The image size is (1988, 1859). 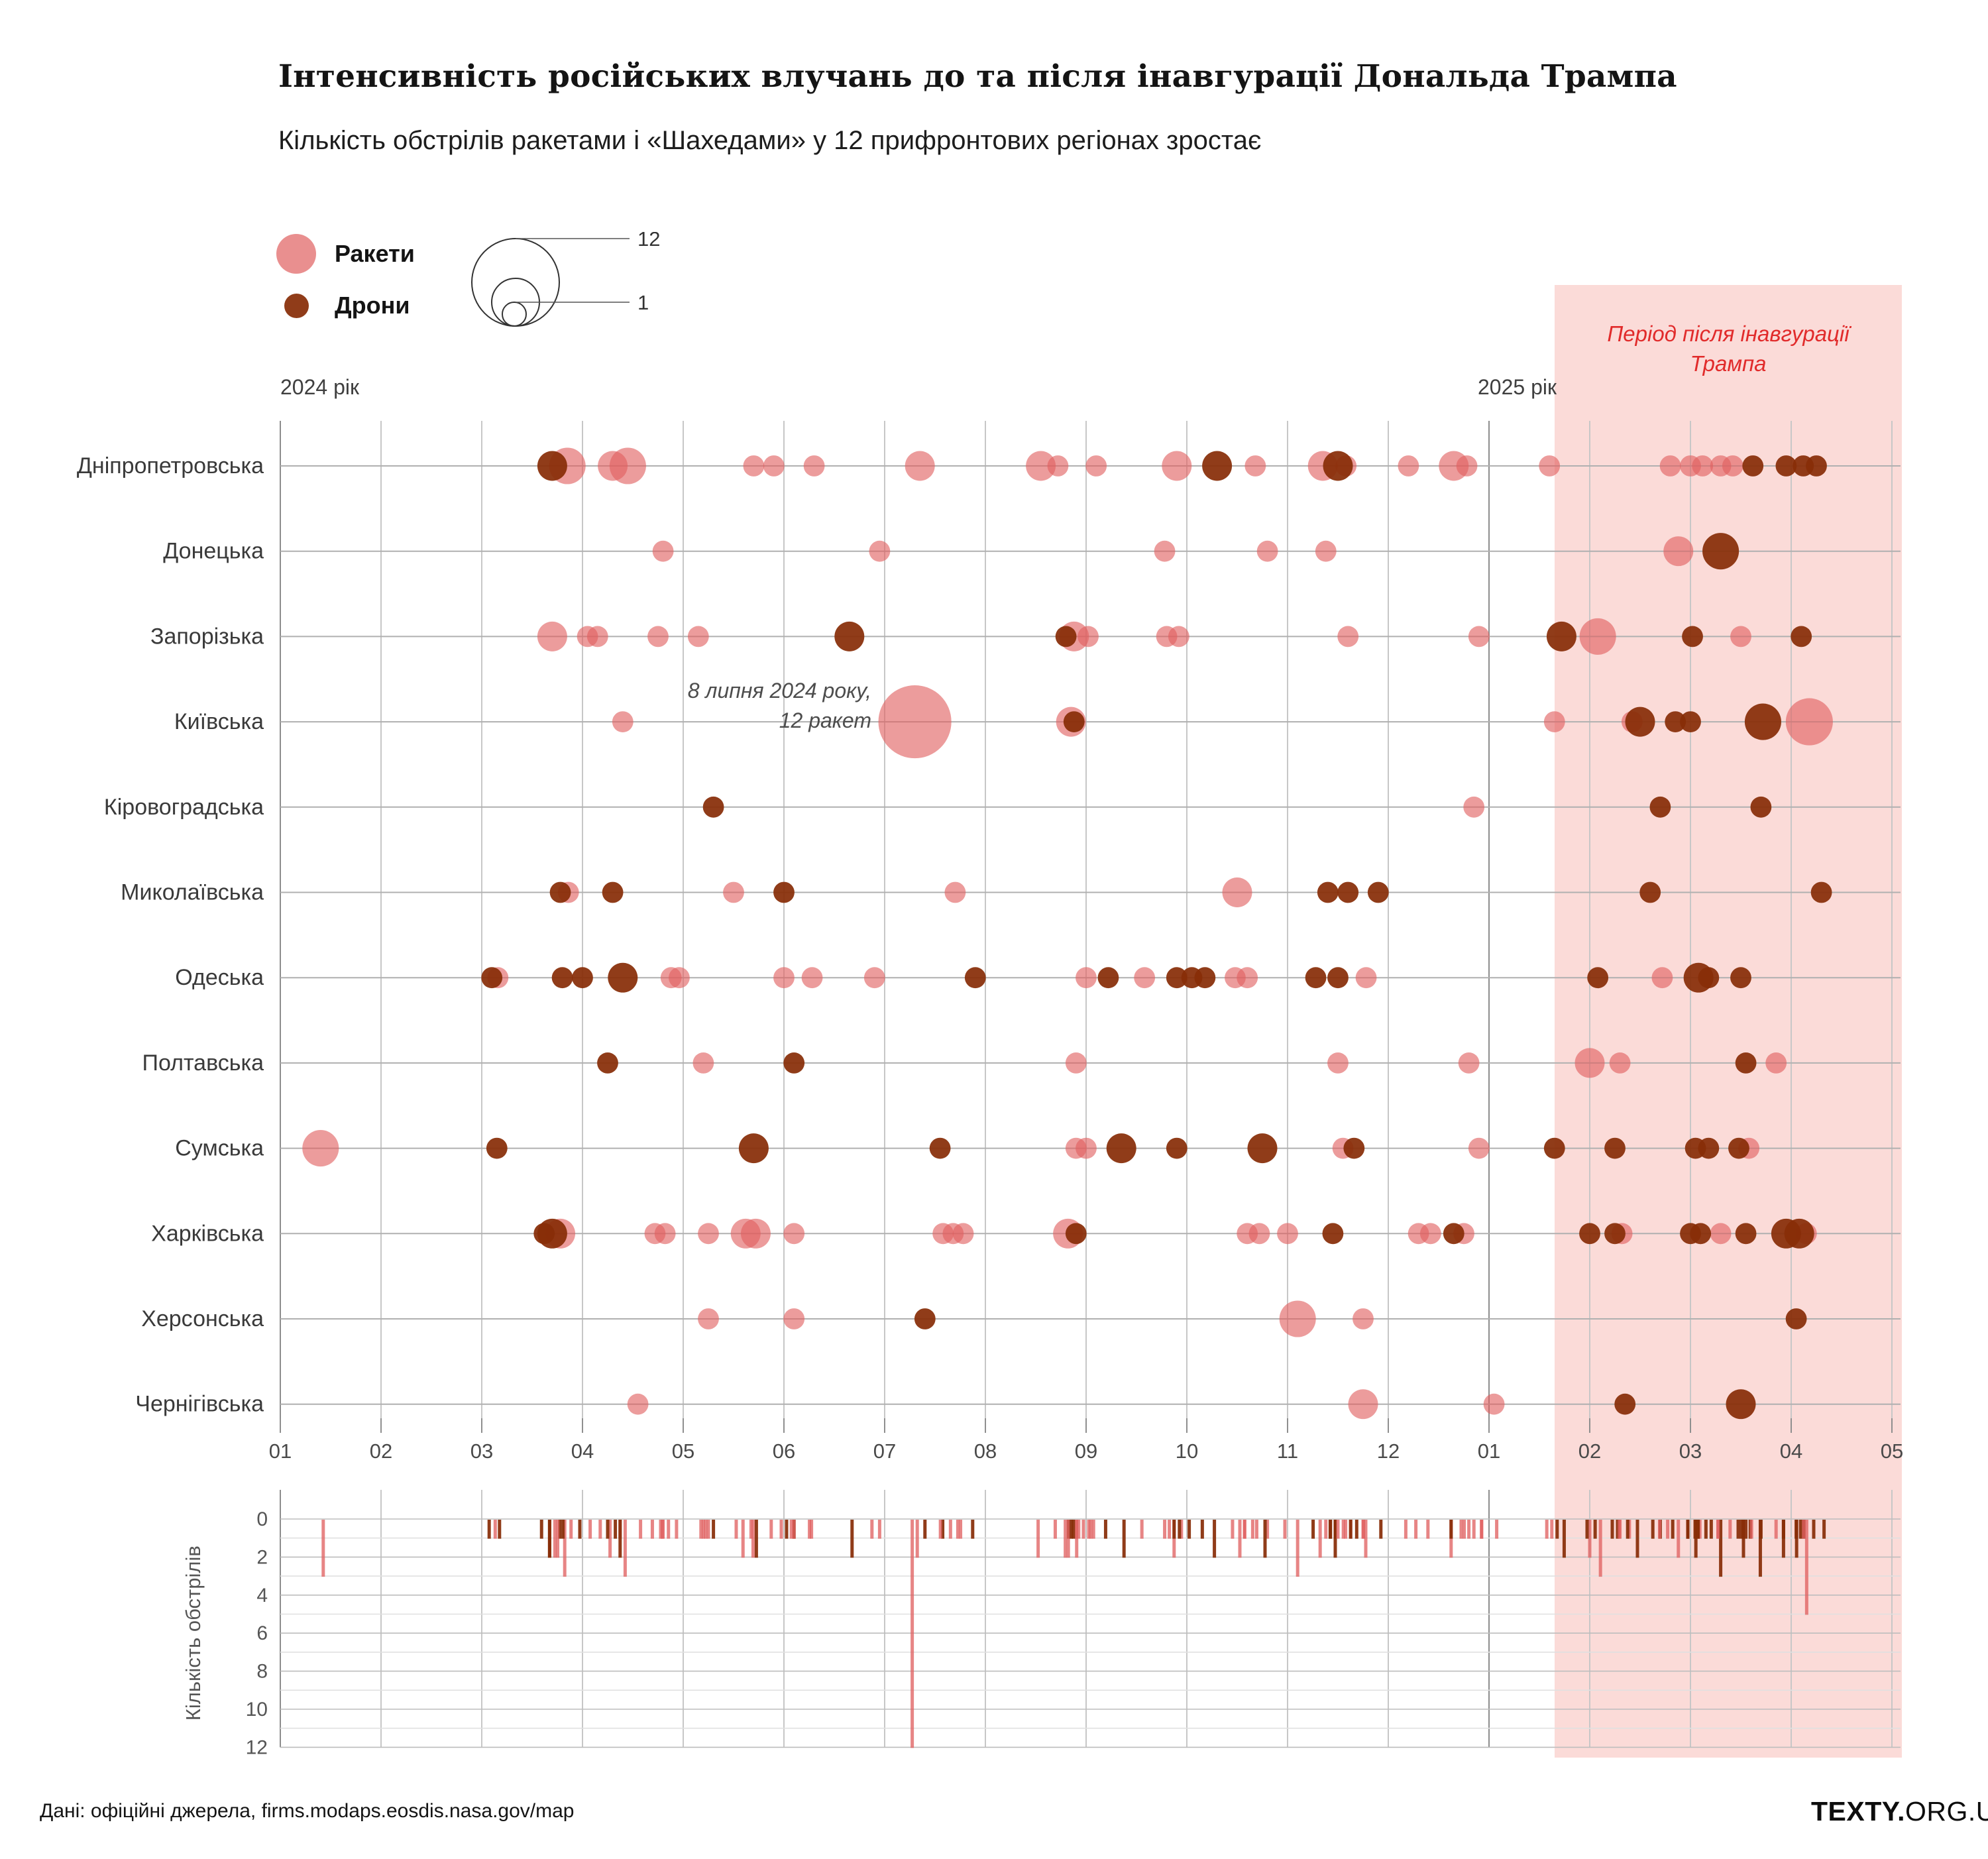 What do you see at coordinates (481, 1451) in the screenshot?
I see `month-label: 03` at bounding box center [481, 1451].